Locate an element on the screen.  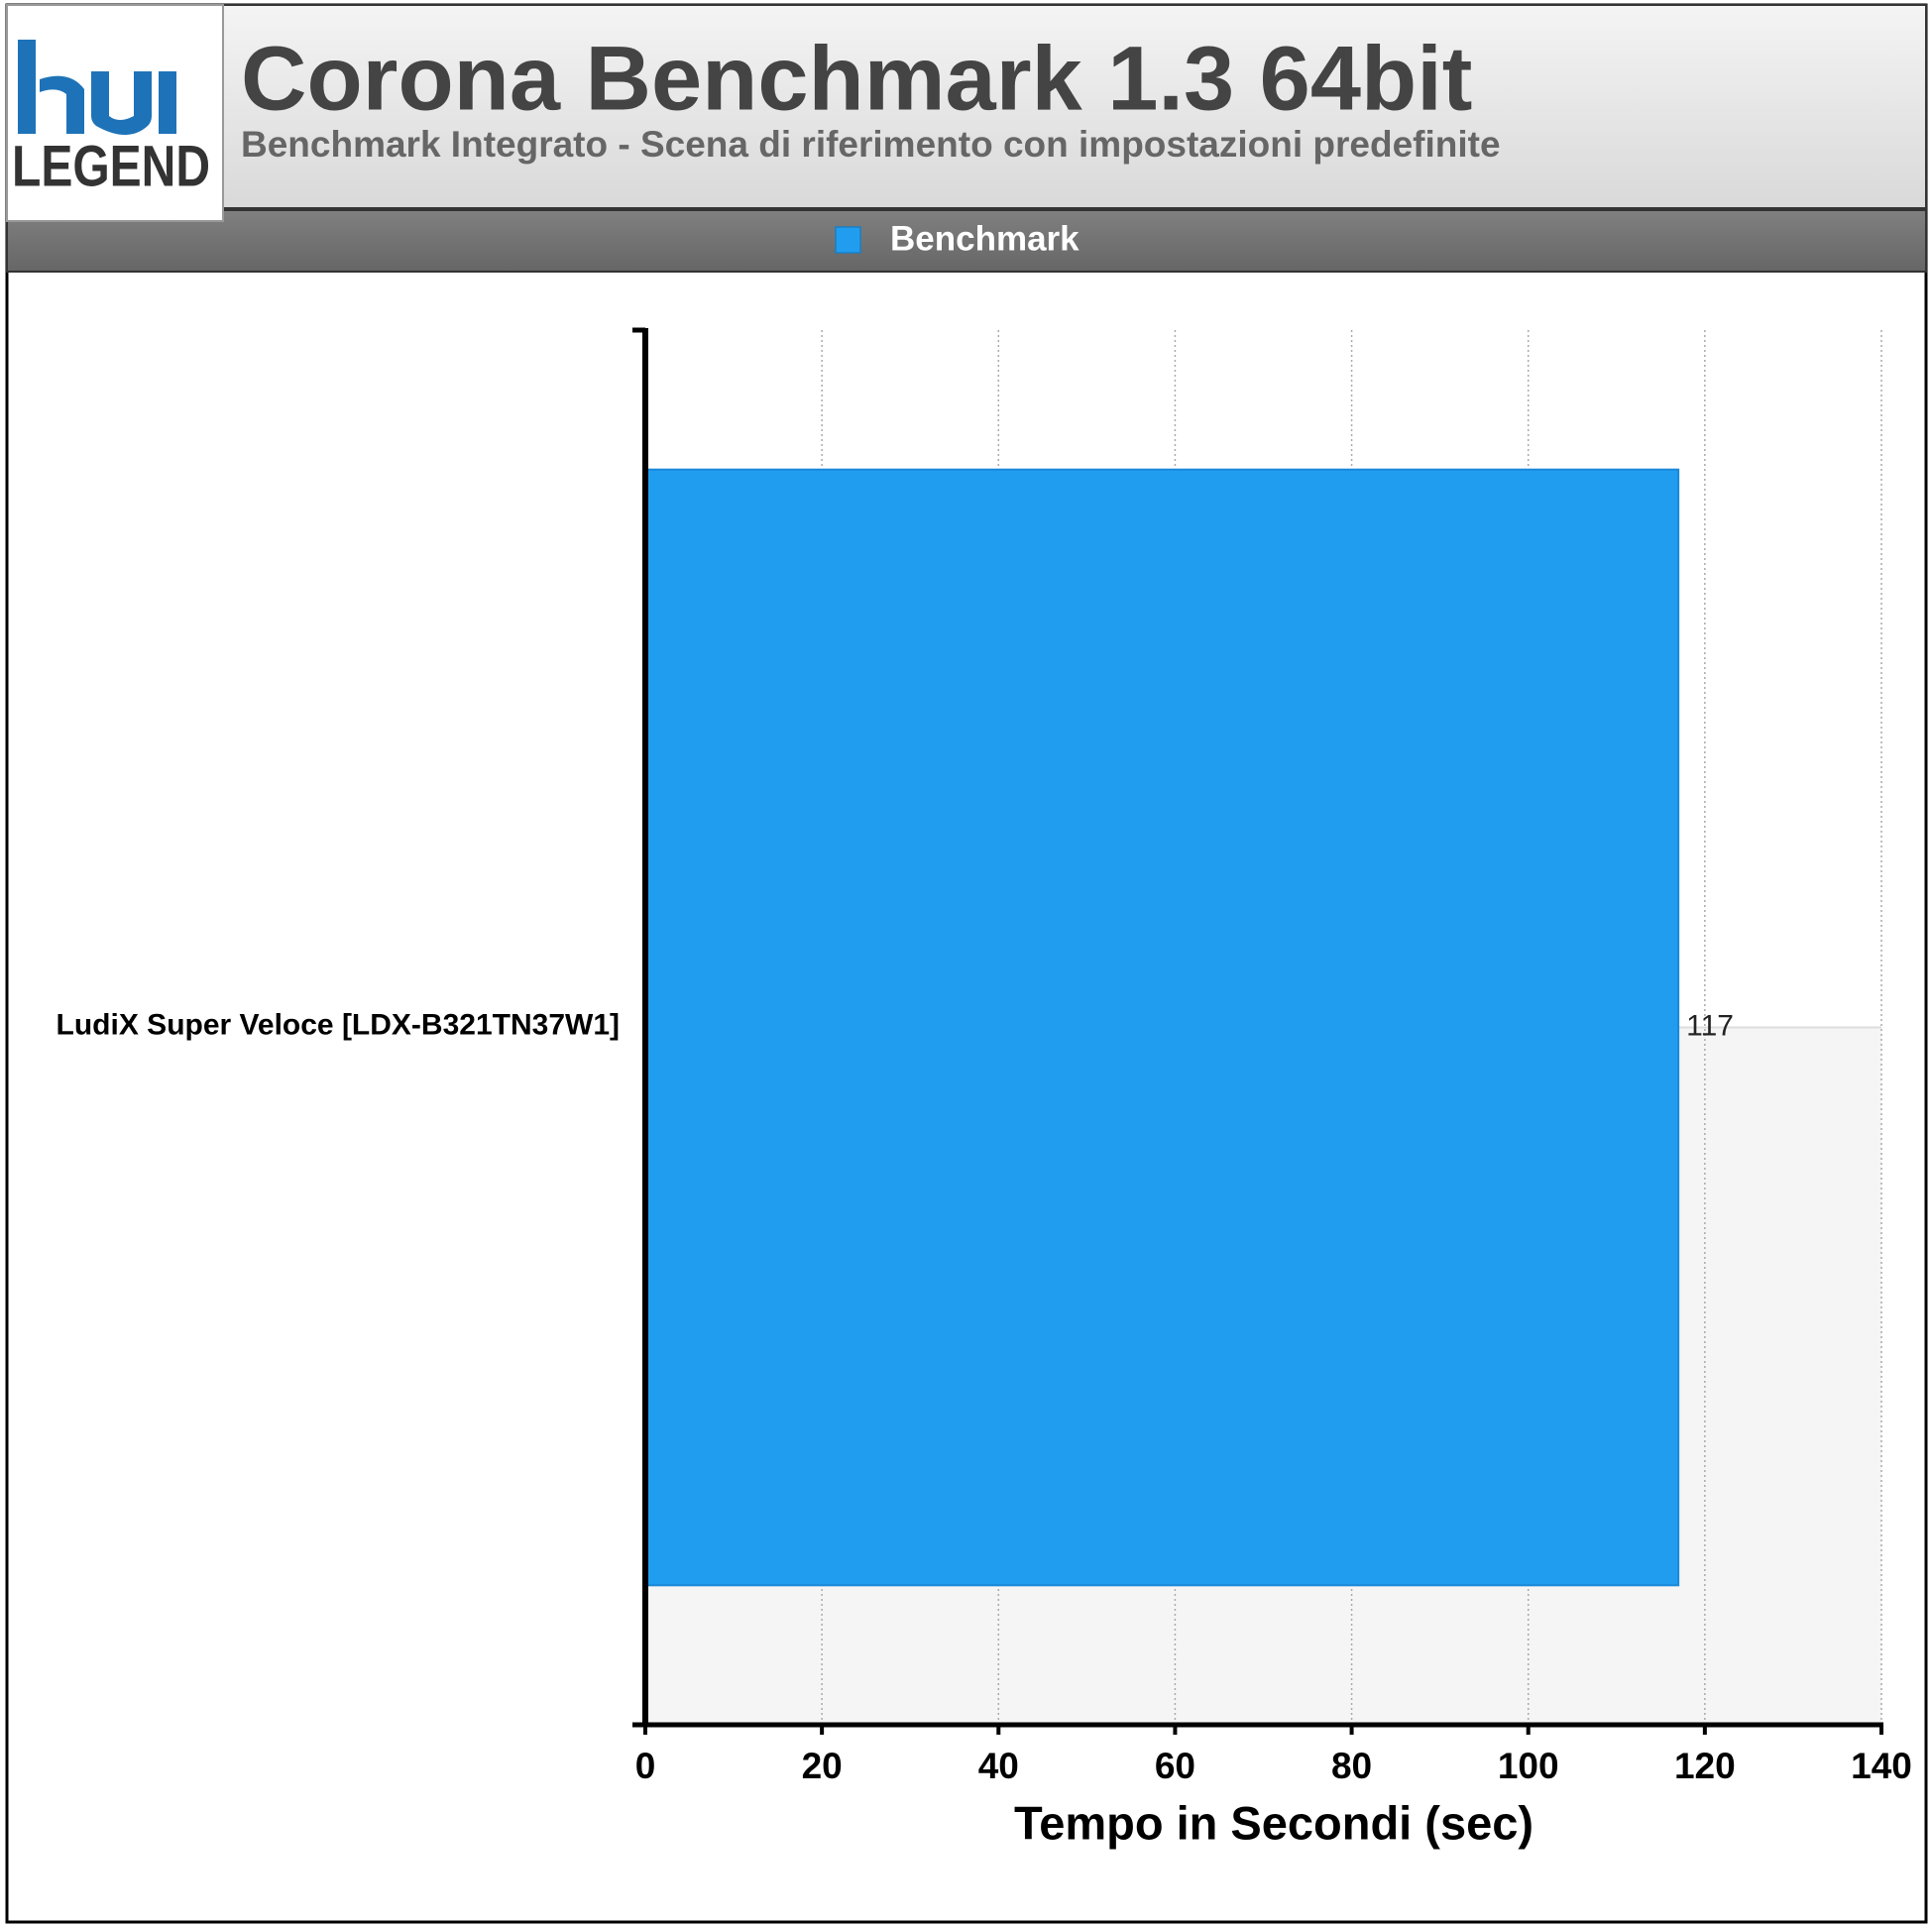
legend-swatch is located at coordinates (848, 240).